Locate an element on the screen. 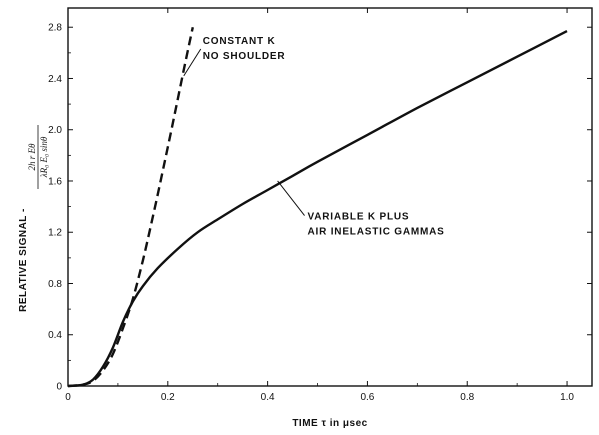 This screenshot has height=435, width=599. x-tick-label: 0.4 is located at coordinates (268, 397).